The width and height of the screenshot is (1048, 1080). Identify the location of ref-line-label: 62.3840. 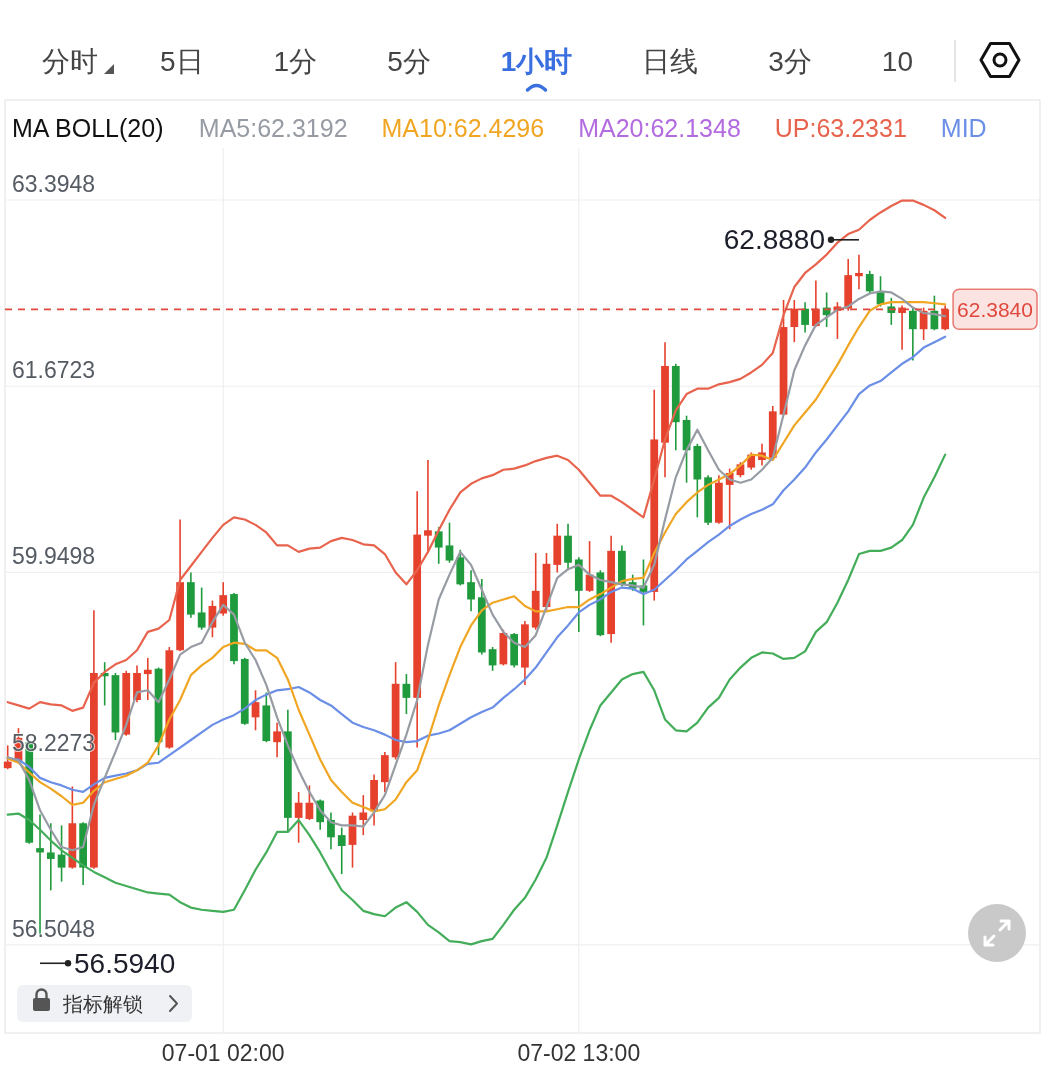
(995, 309).